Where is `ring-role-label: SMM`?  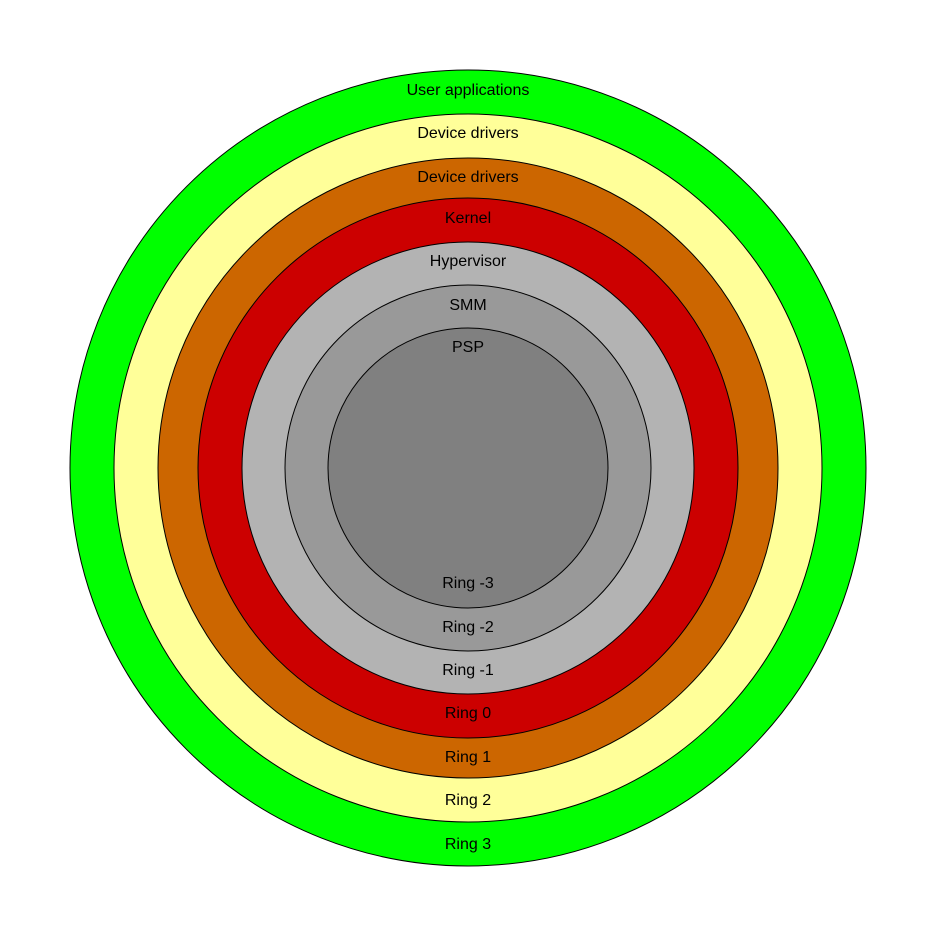
ring-role-label: SMM is located at coordinates (467, 305).